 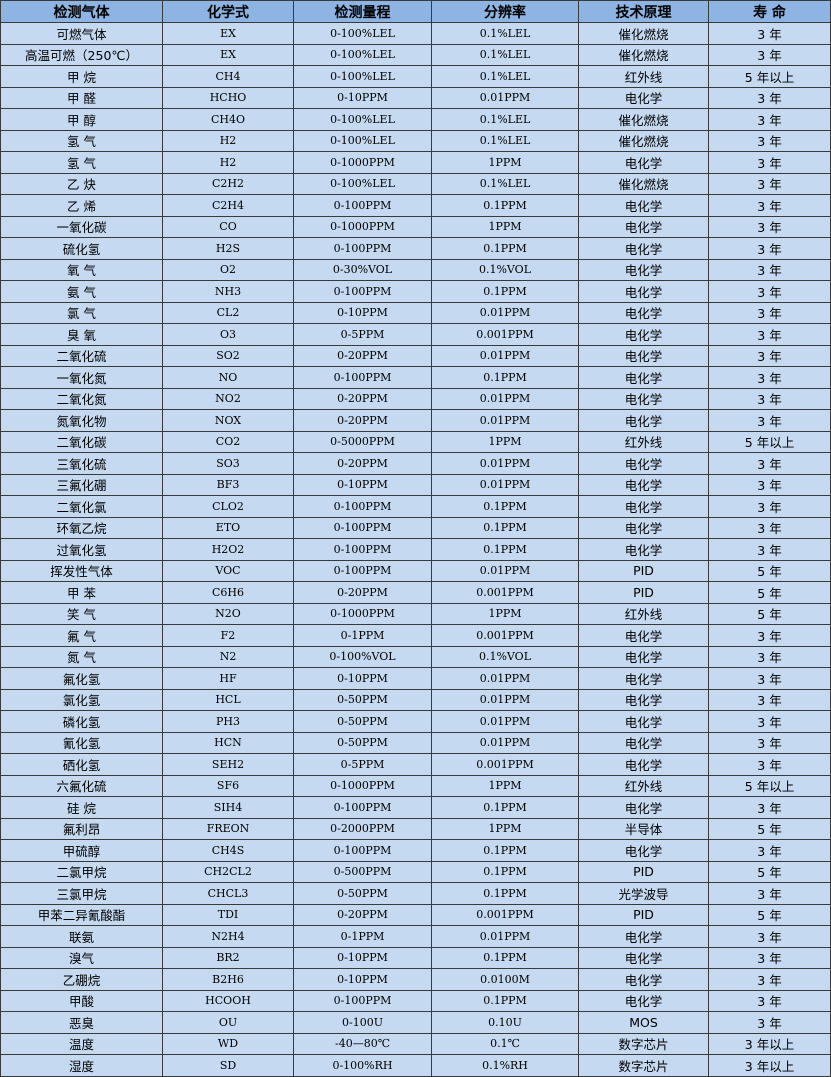 I want to click on table-row: 氯 气 CL2 0-10PPM 0.01PPM 电化学 3 年, so click(x=415, y=312).